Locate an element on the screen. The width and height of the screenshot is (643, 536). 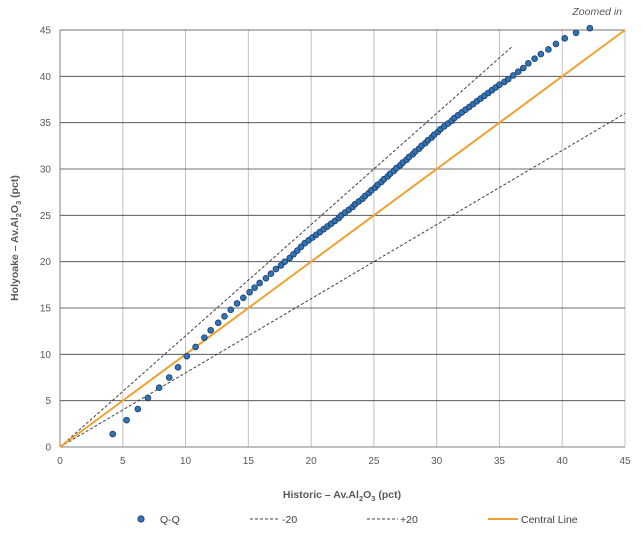
legend-marker-qq is located at coordinates (141, 519).